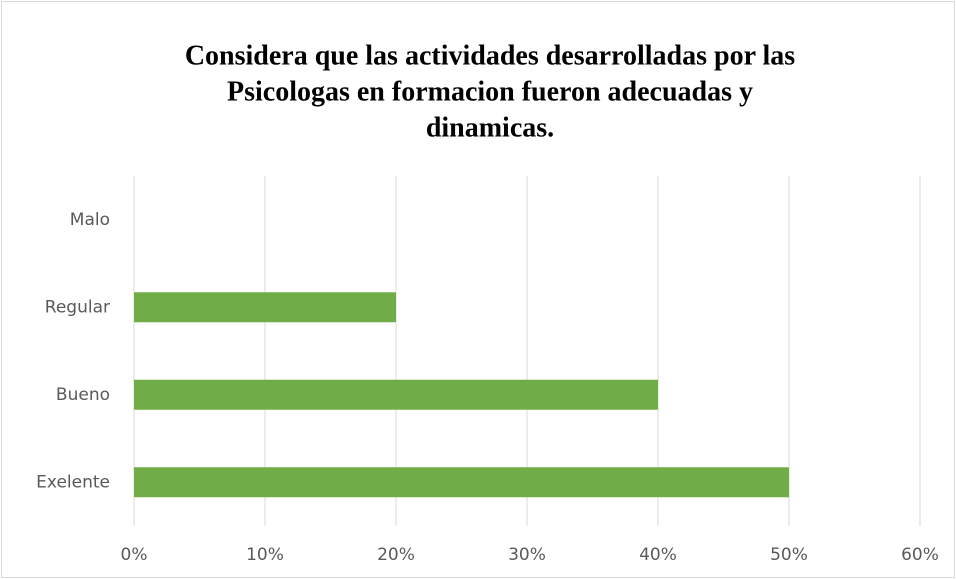 The width and height of the screenshot is (956, 579). What do you see at coordinates (73, 482) in the screenshot?
I see `y-tick-label: Exelente` at bounding box center [73, 482].